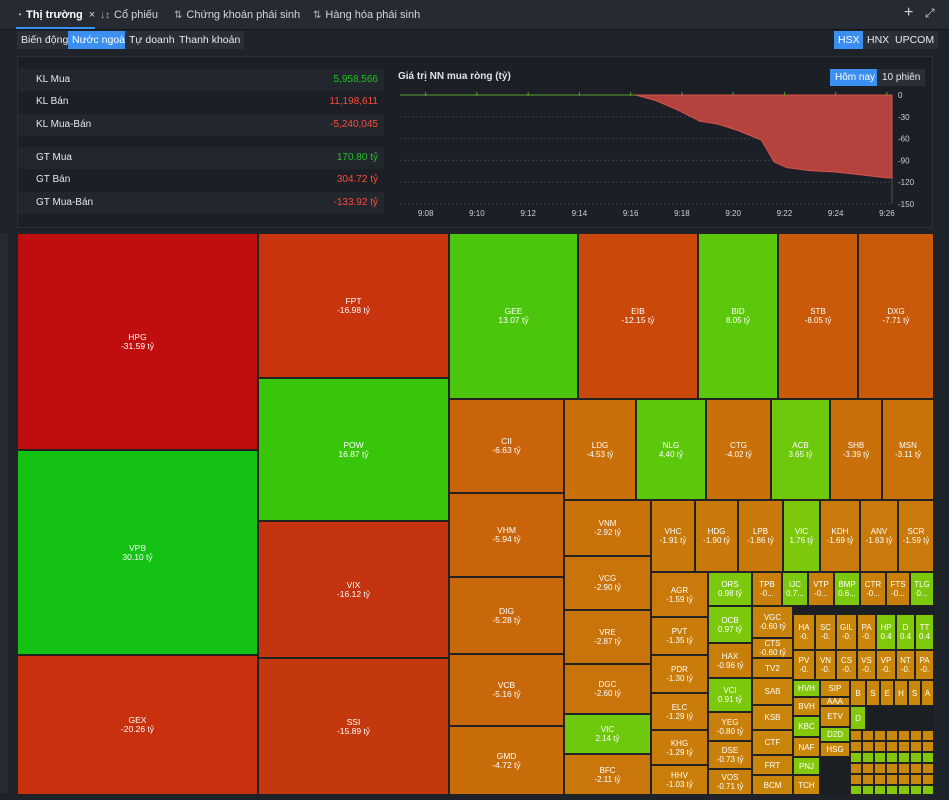 This screenshot has height=800, width=949. What do you see at coordinates (679, 780) in the screenshot?
I see `treemap-cell-hhv: HHV -1.03 tỷ` at bounding box center [679, 780].